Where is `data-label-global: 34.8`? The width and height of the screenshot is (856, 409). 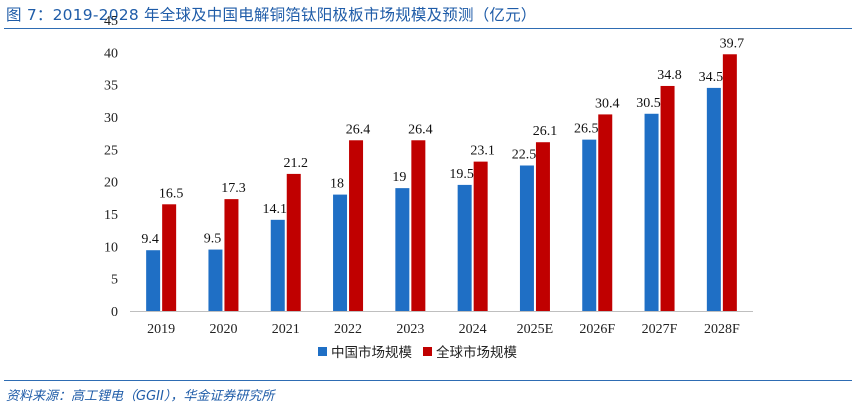
data-label-global: 34.8 is located at coordinates (669, 75).